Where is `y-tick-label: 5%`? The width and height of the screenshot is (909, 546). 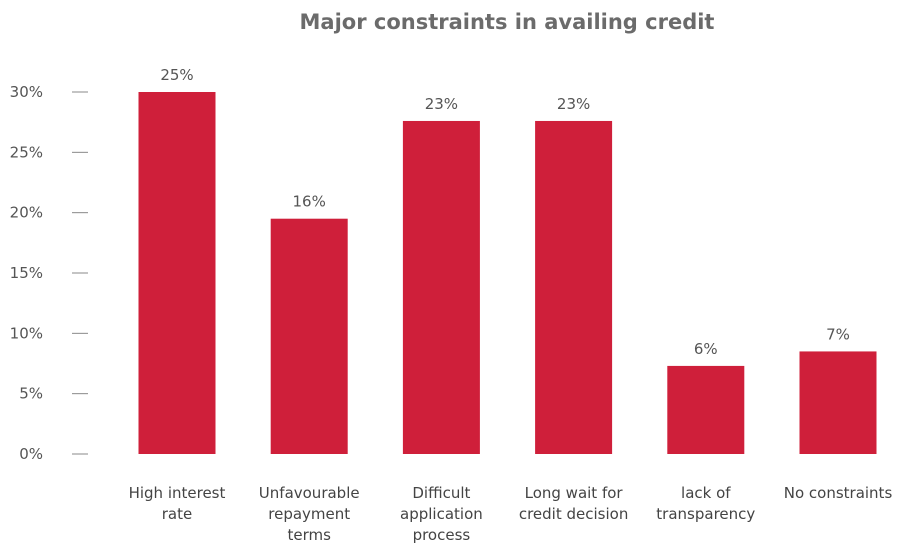
y-tick-label: 5% is located at coordinates (31, 394).